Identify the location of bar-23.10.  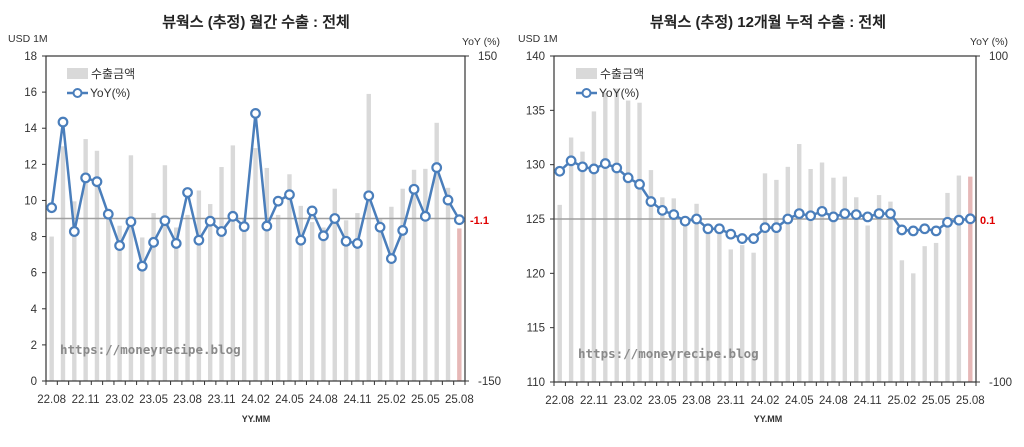
(719, 305).